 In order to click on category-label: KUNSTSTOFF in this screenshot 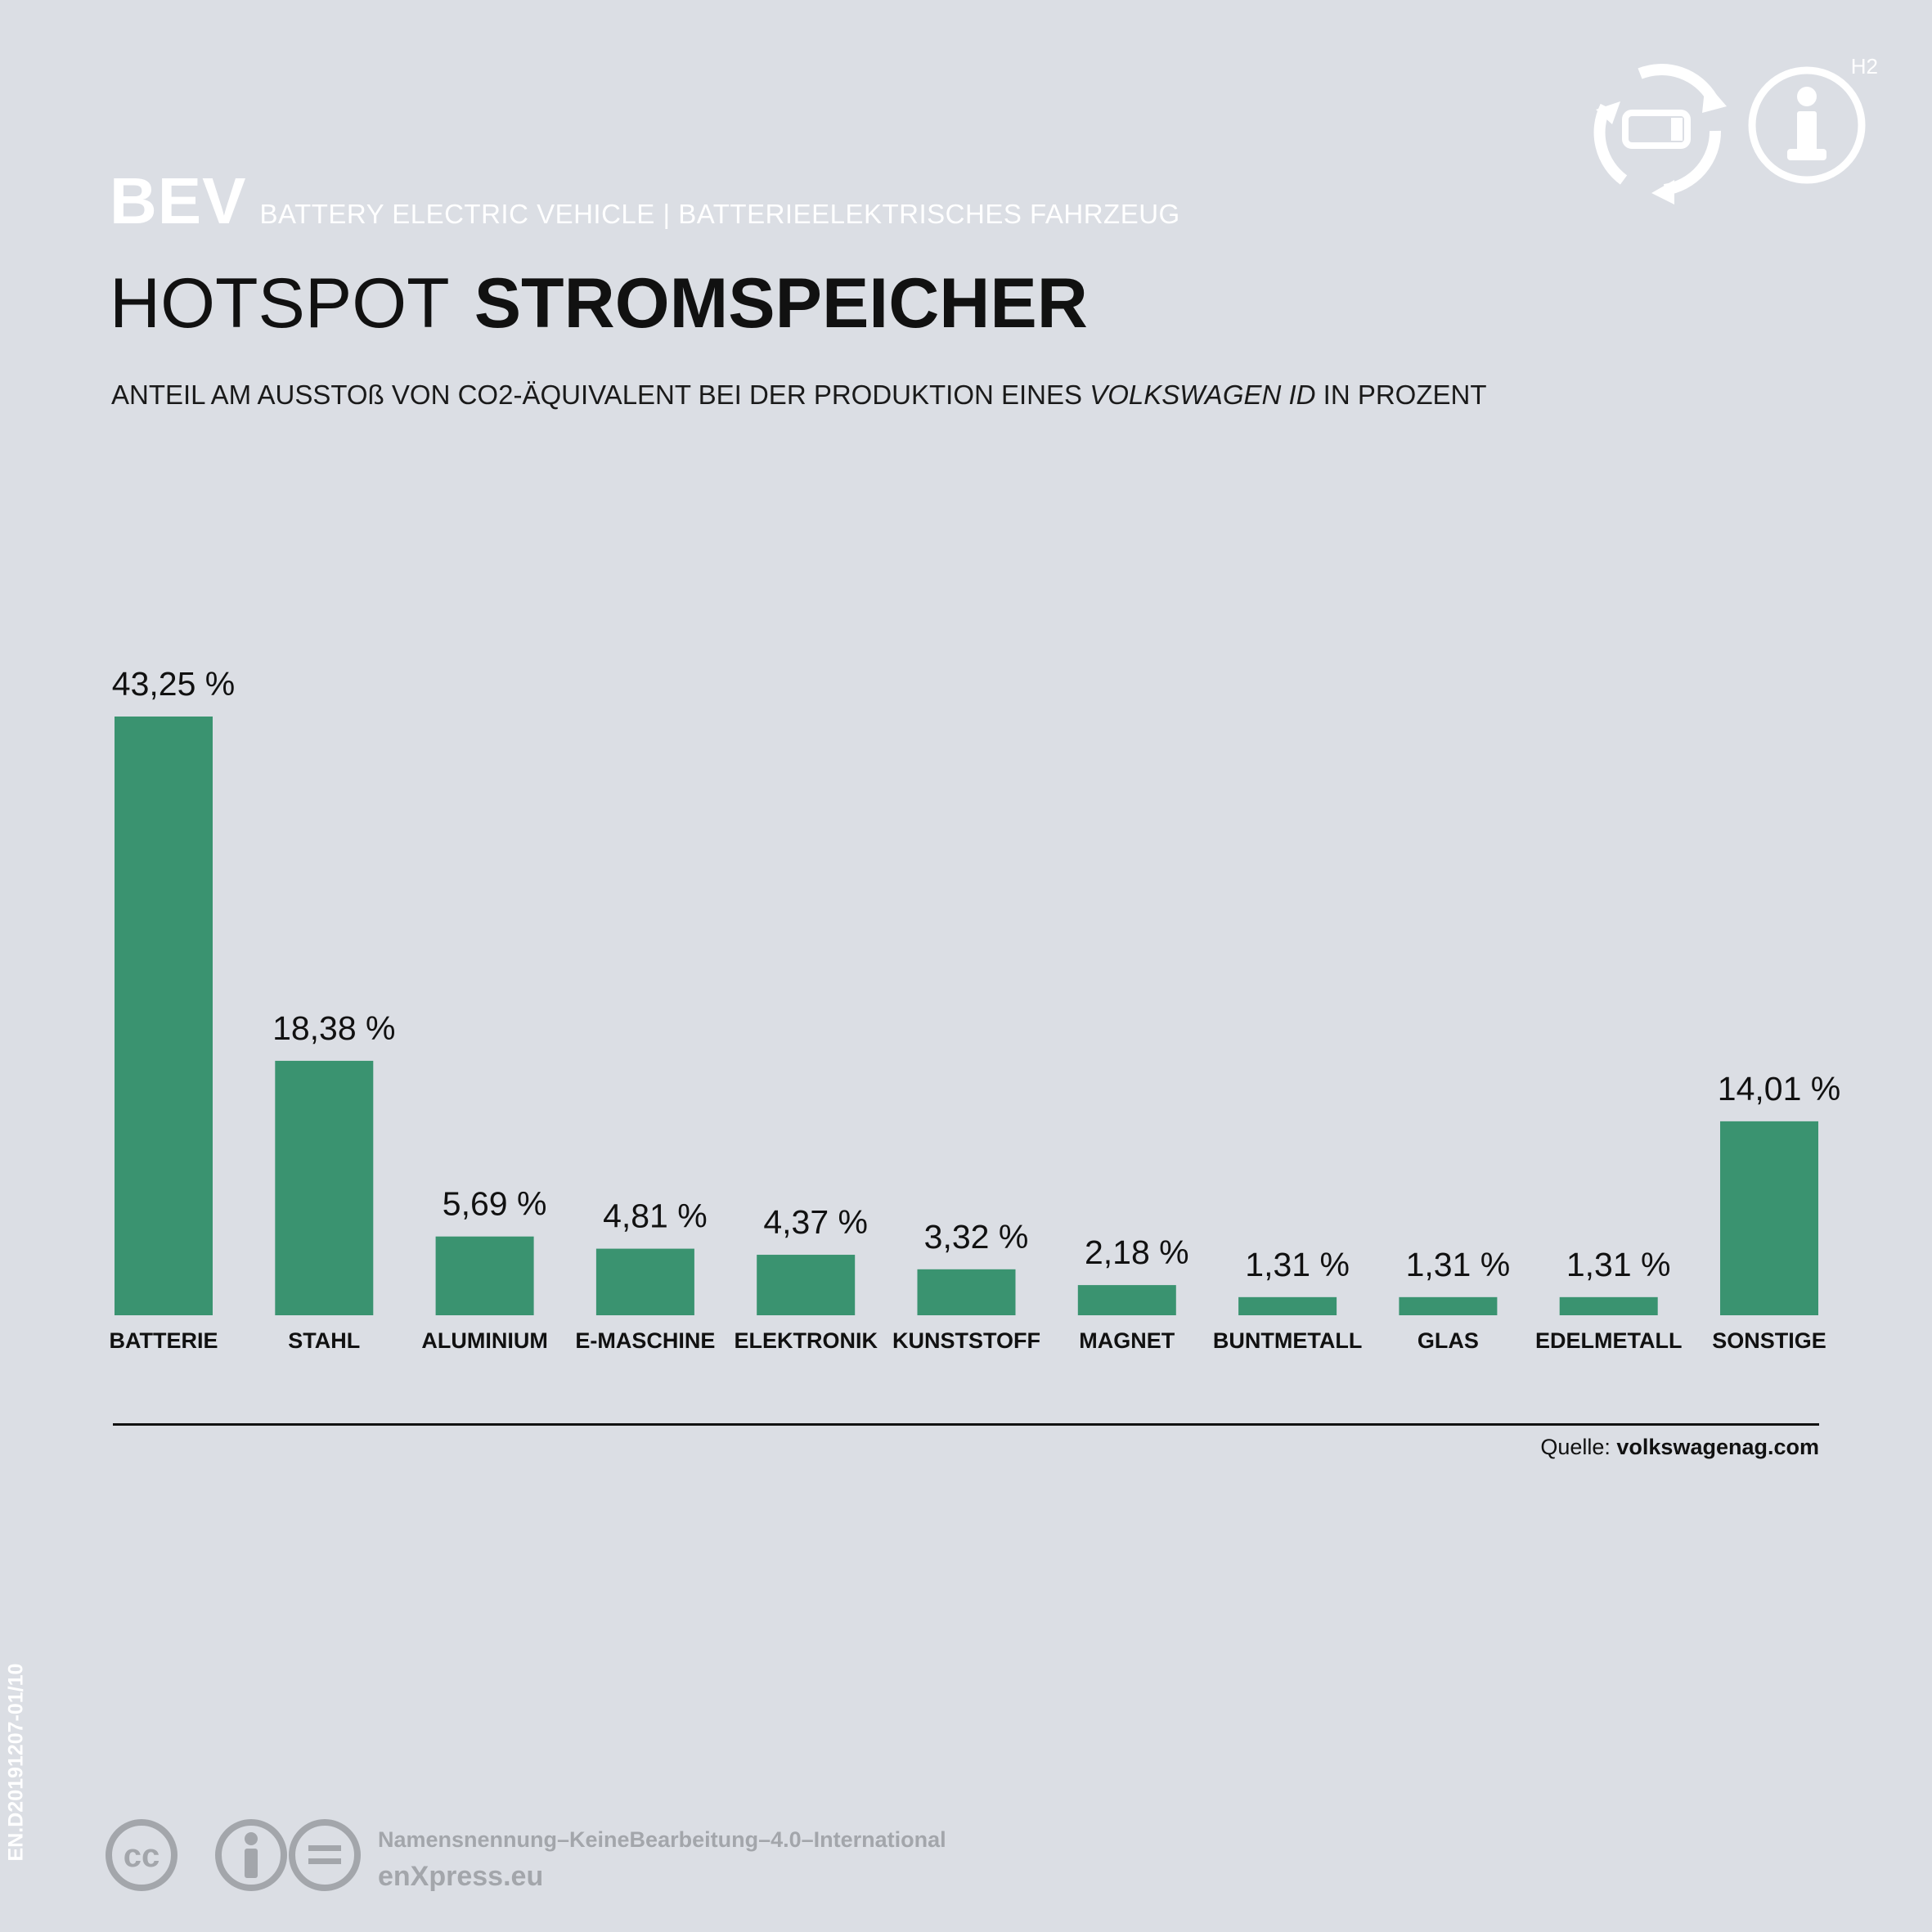, I will do `click(966, 1341)`.